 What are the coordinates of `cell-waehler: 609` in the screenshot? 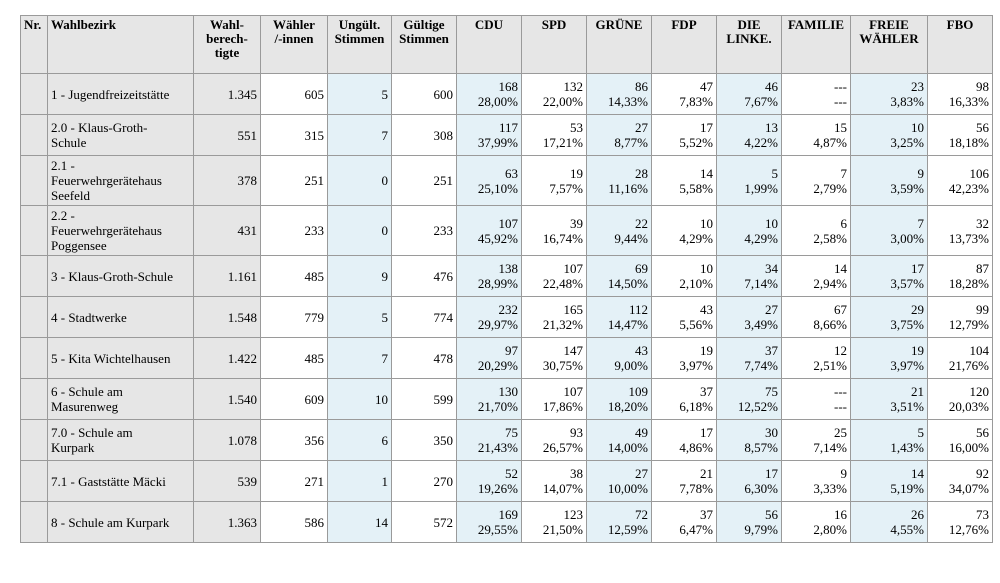 It's located at (294, 399).